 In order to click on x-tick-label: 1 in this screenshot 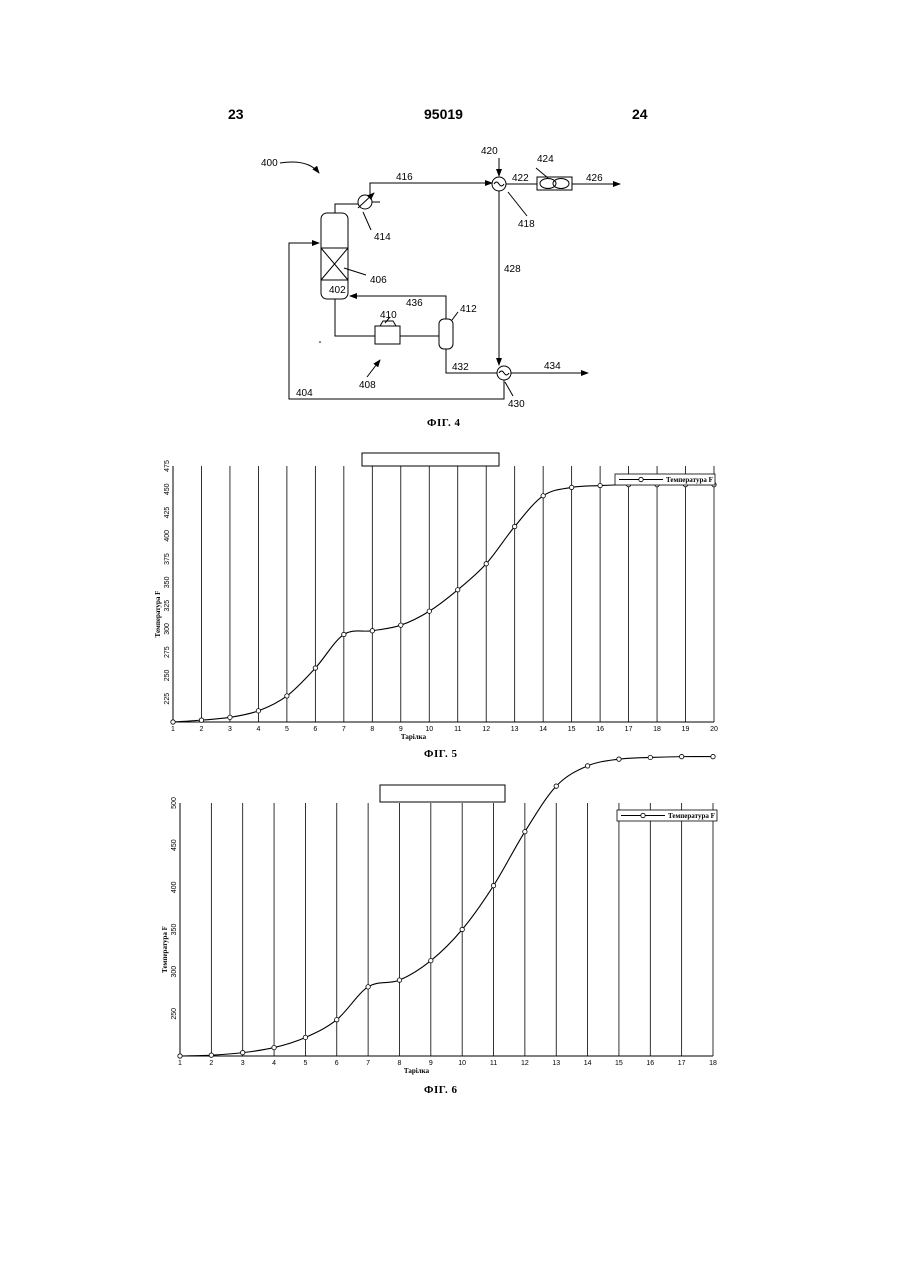, I will do `click(180, 1063)`.